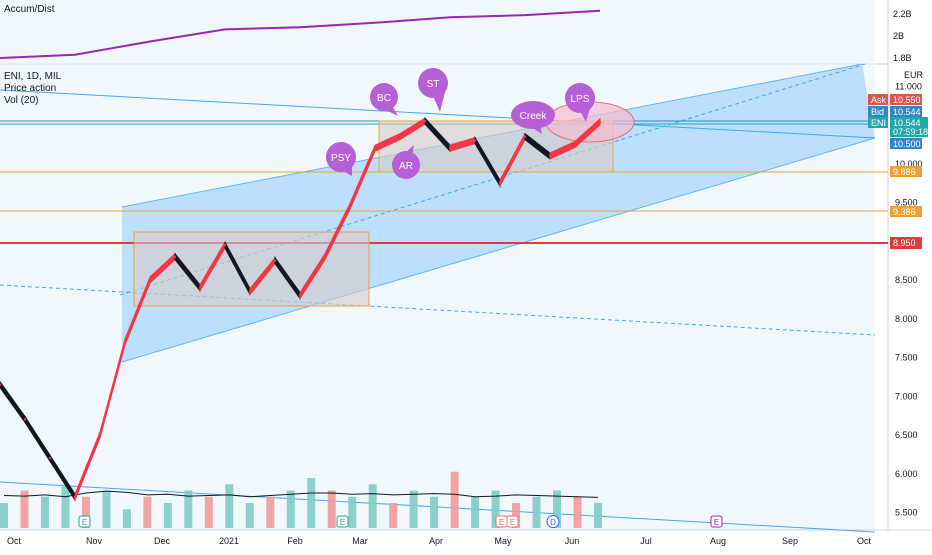  What do you see at coordinates (907, 100) in the screenshot?
I see `ask-tag-value: 10.550` at bounding box center [907, 100].